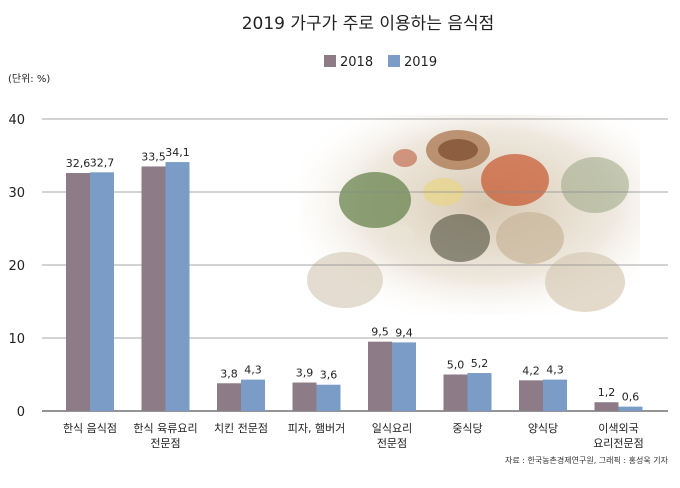 The image size is (680, 488). I want to click on y-tick-label: 10, so click(16, 339).